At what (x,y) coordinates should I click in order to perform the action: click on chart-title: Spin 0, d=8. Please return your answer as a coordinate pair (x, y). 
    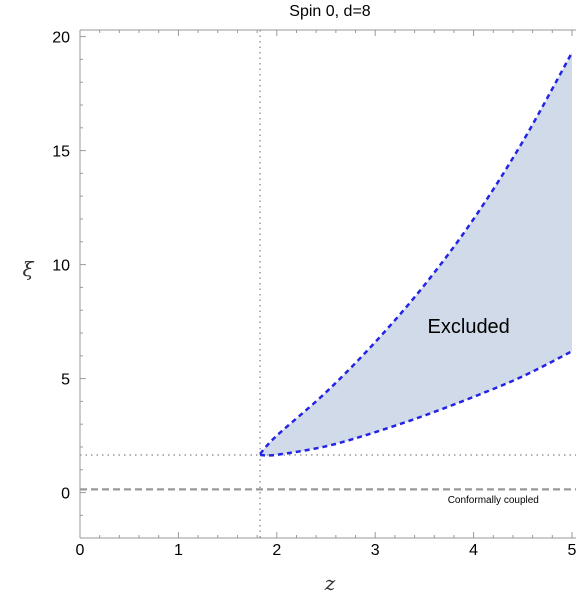
    Looking at the image, I should click on (330, 11).